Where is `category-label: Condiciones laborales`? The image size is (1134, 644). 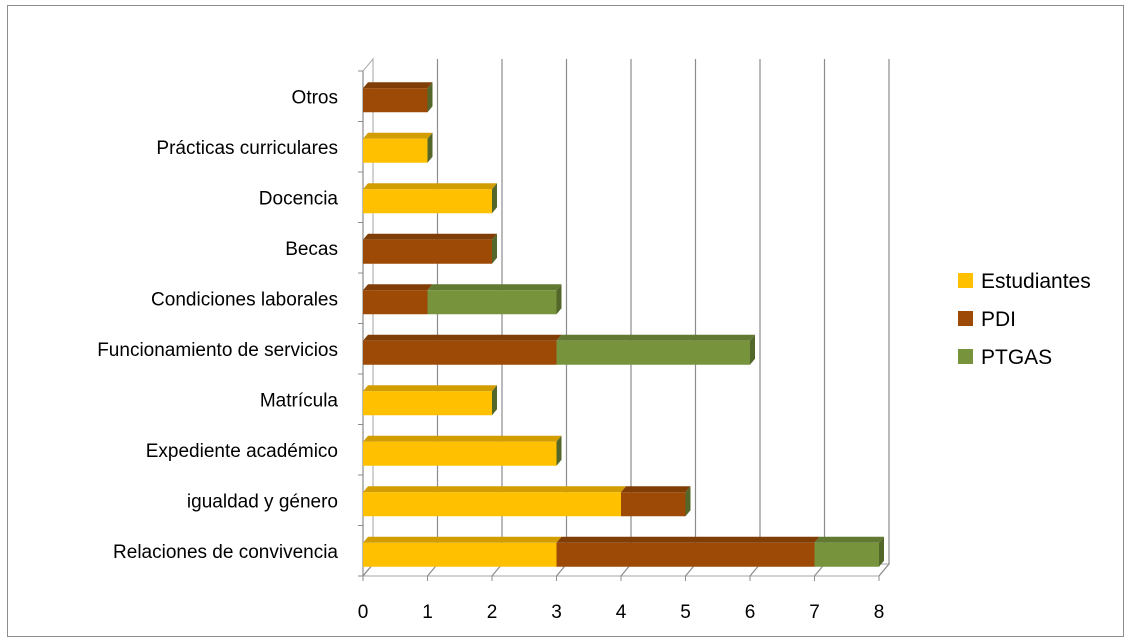
category-label: Condiciones laborales is located at coordinates (244, 299).